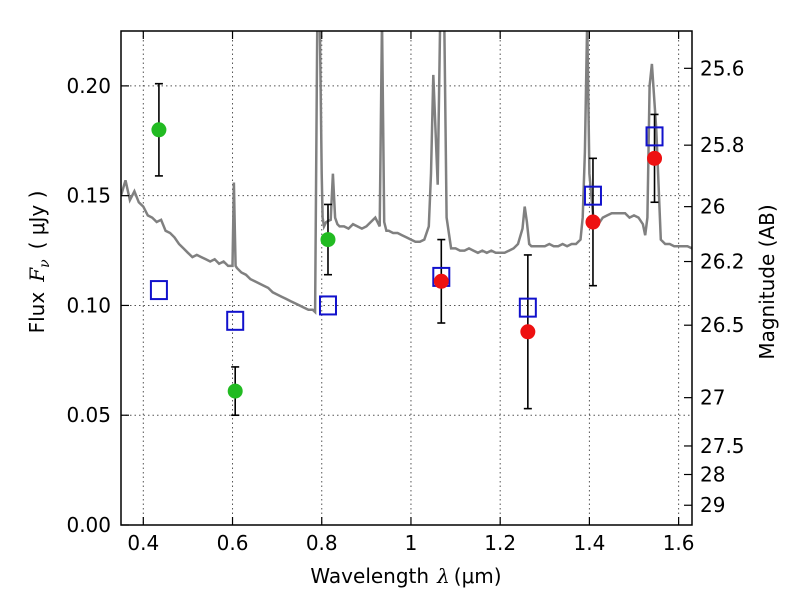 The image size is (800, 600). I want to click on x-tick-label: 0.6, so click(233, 543).